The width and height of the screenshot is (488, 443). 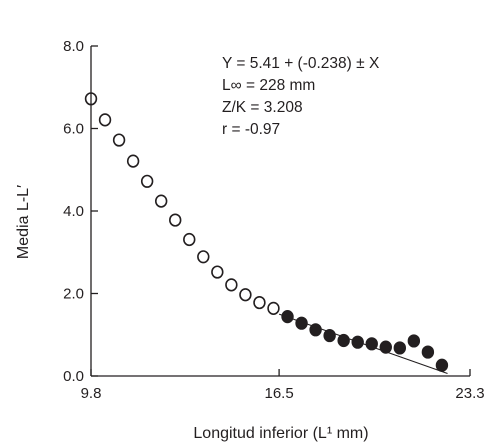 I want to click on annotation-line: r = -0.97, so click(x=251, y=129).